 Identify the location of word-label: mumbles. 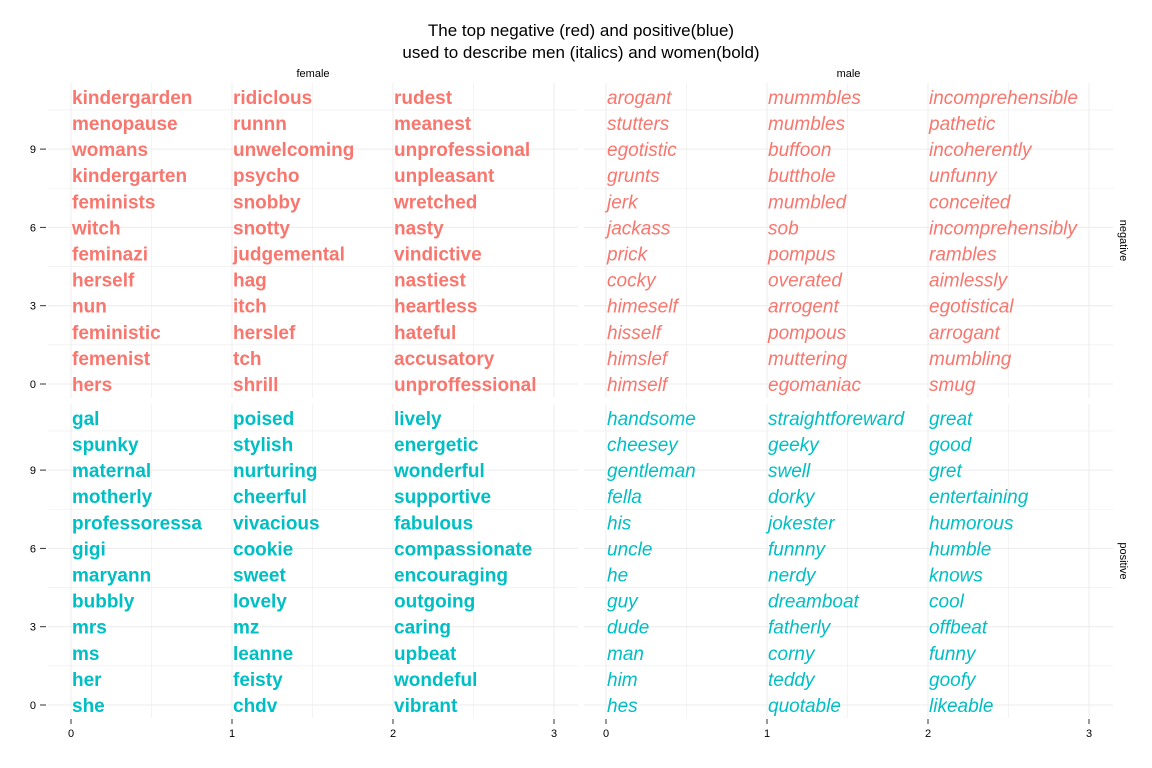
(807, 124).